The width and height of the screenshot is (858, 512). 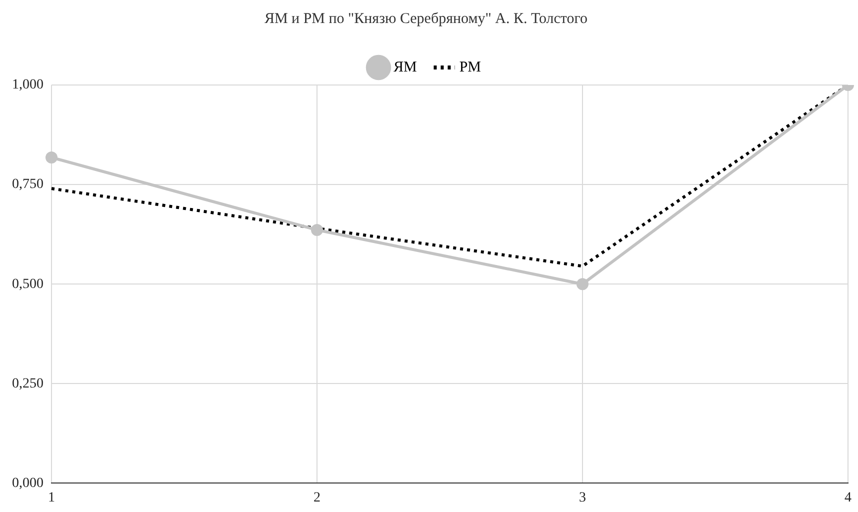 What do you see at coordinates (28, 284) in the screenshot?
I see `y-tick-label: 0,500` at bounding box center [28, 284].